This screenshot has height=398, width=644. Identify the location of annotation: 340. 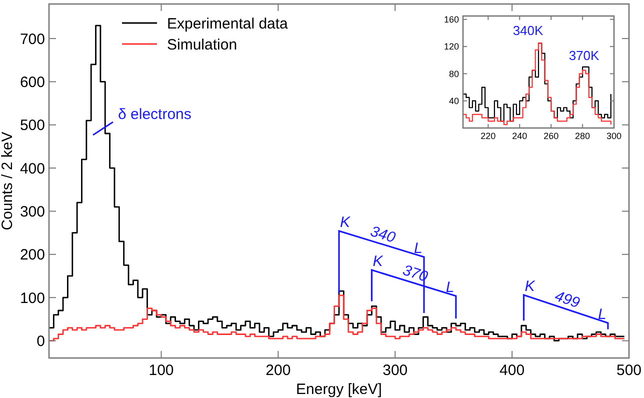
(383, 234).